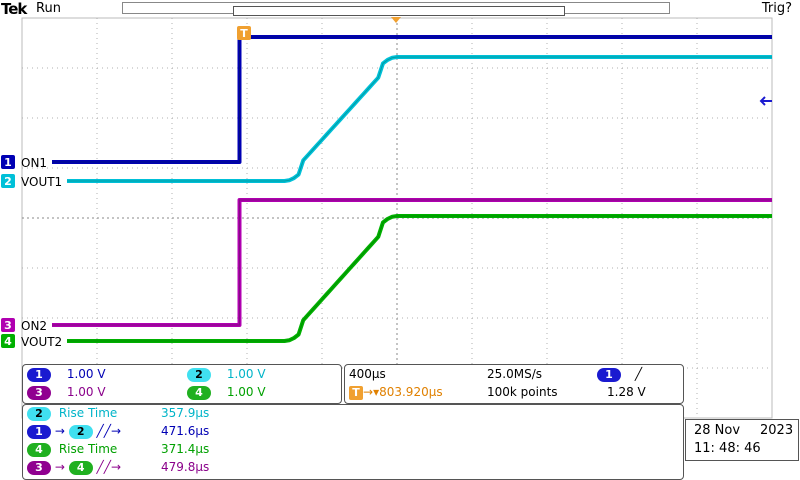 The height and width of the screenshot is (480, 800). Describe the element at coordinates (39, 467) in the screenshot. I see `meas-4-source-badge: 3` at that location.